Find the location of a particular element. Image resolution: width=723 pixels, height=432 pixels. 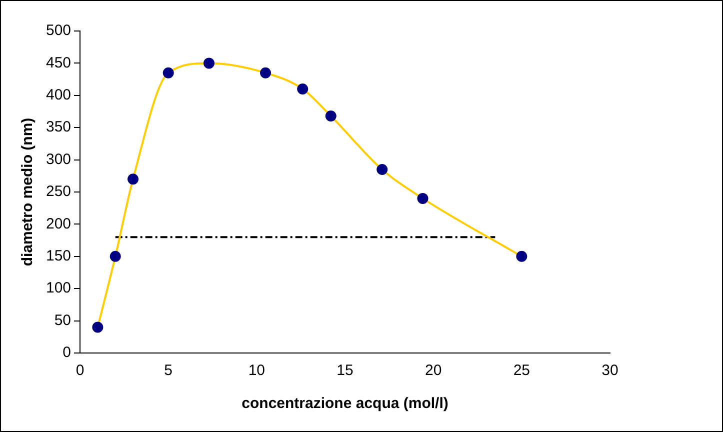

y-tick-label: 400 is located at coordinates (59, 95).